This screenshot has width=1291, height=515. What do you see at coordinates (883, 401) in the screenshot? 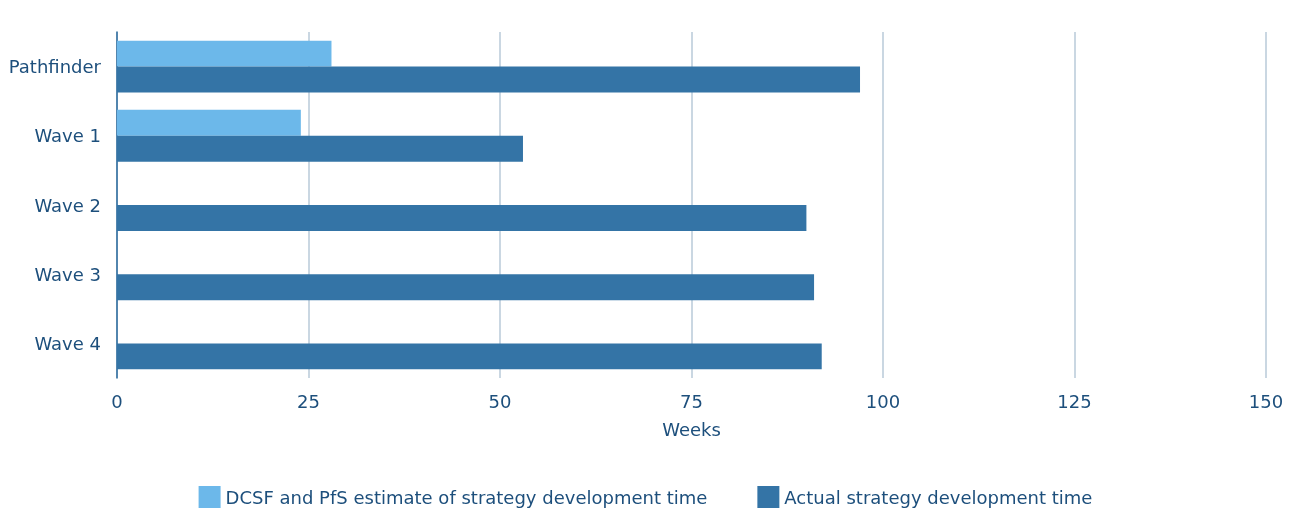
I see `x-tick-label: 100` at bounding box center [883, 401].